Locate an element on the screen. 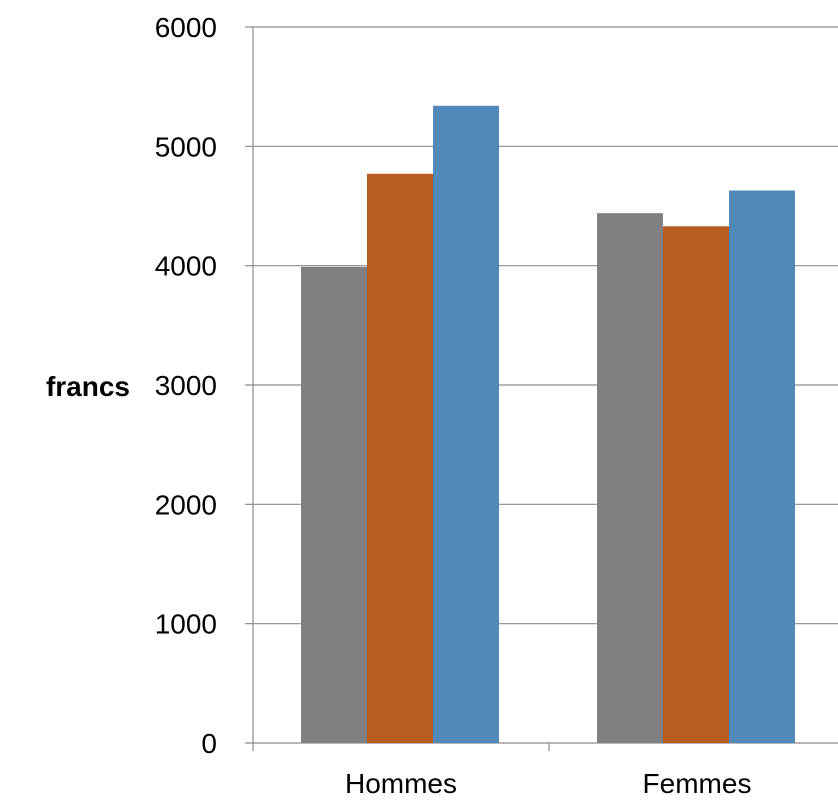 The width and height of the screenshot is (838, 810). y-tick-label: 1000 is located at coordinates (186, 624).